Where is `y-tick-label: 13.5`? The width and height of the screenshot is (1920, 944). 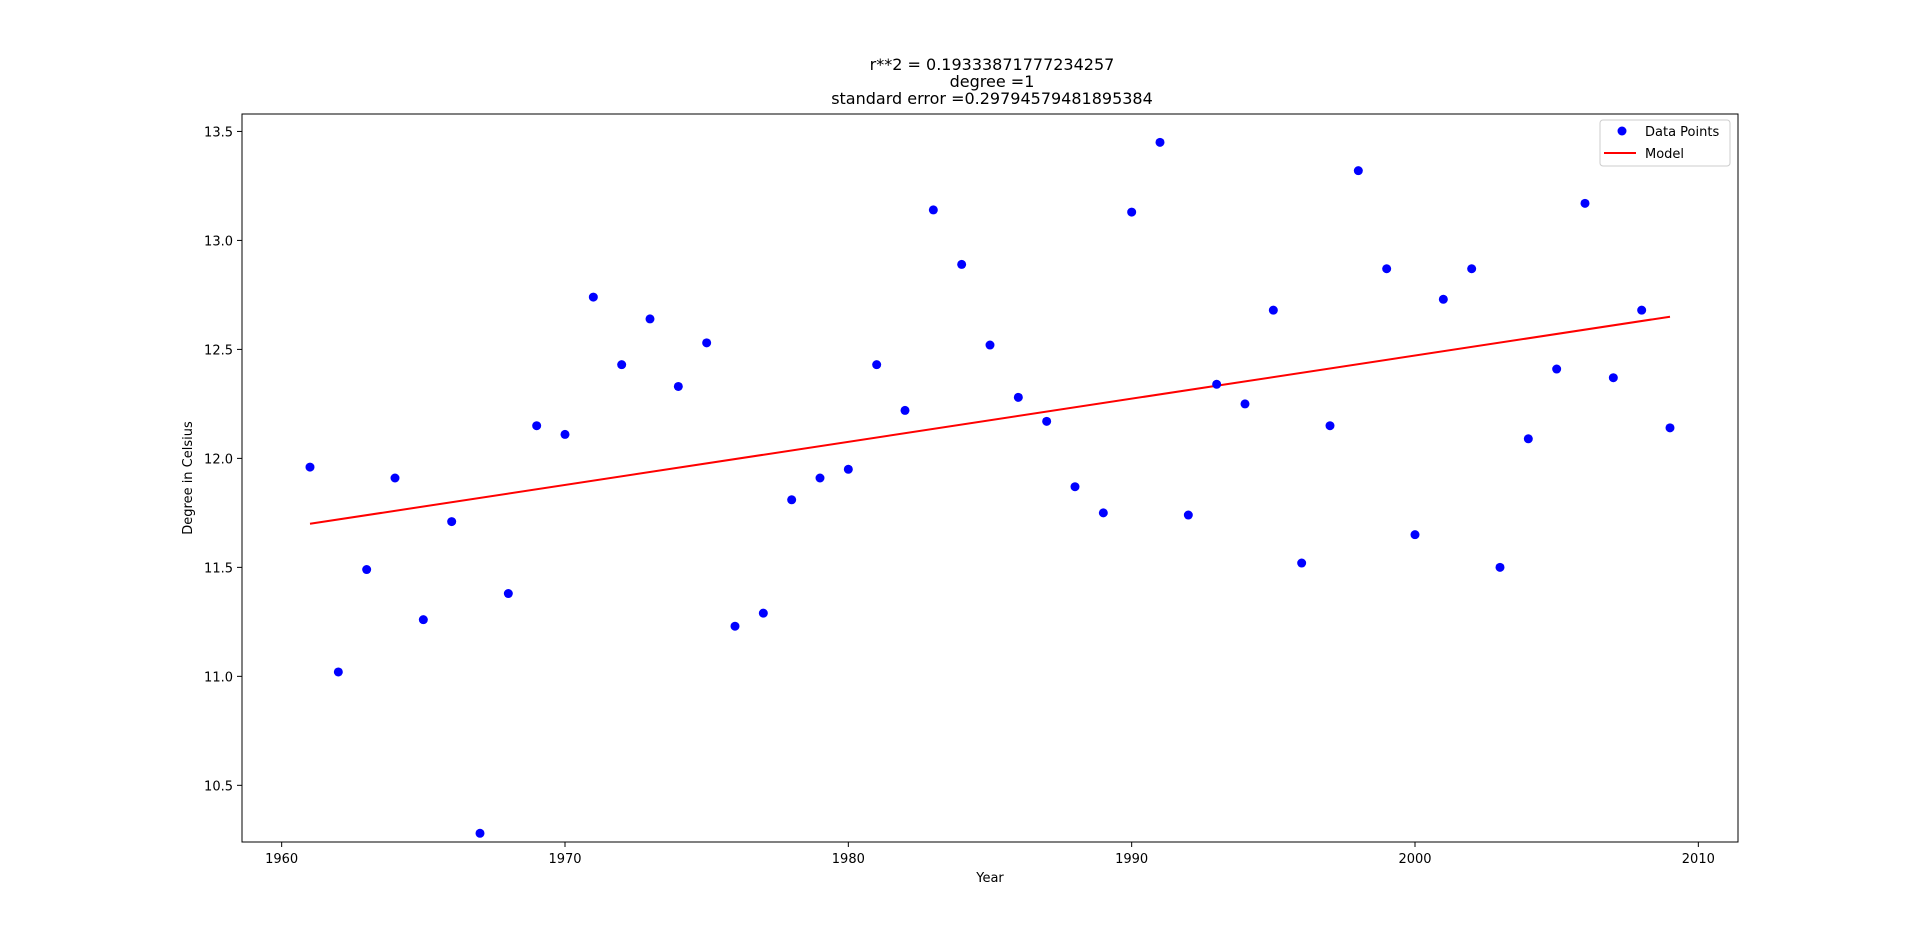
y-tick-label: 13.5 is located at coordinates (218, 132).